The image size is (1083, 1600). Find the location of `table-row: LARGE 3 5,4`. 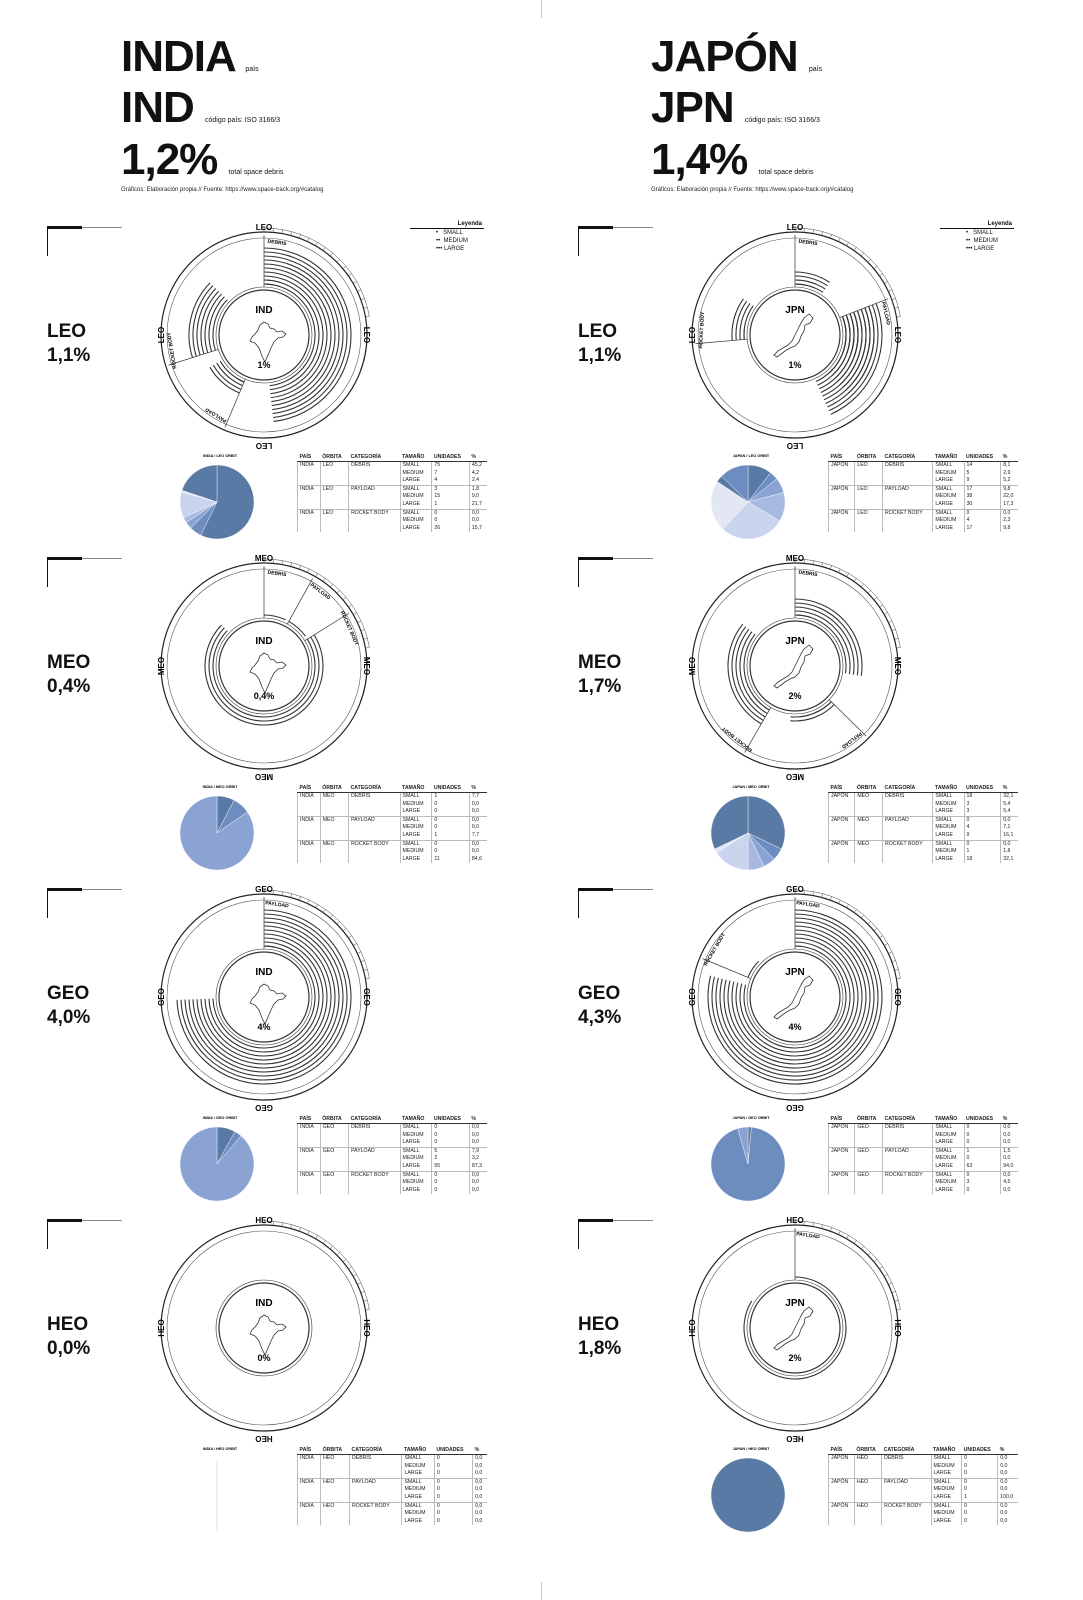

table-row: LARGE 3 5,4 is located at coordinates (922, 812).